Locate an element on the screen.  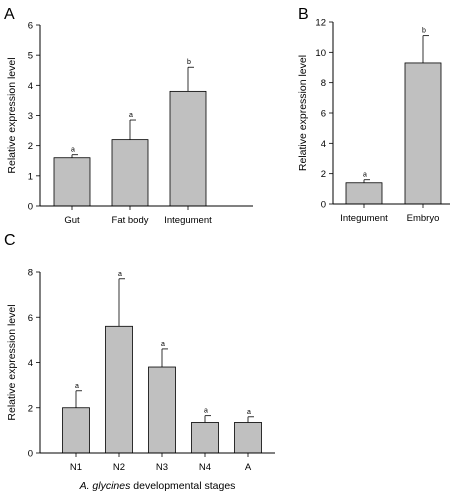
x-tick-label: N1 is located at coordinates (76, 467).